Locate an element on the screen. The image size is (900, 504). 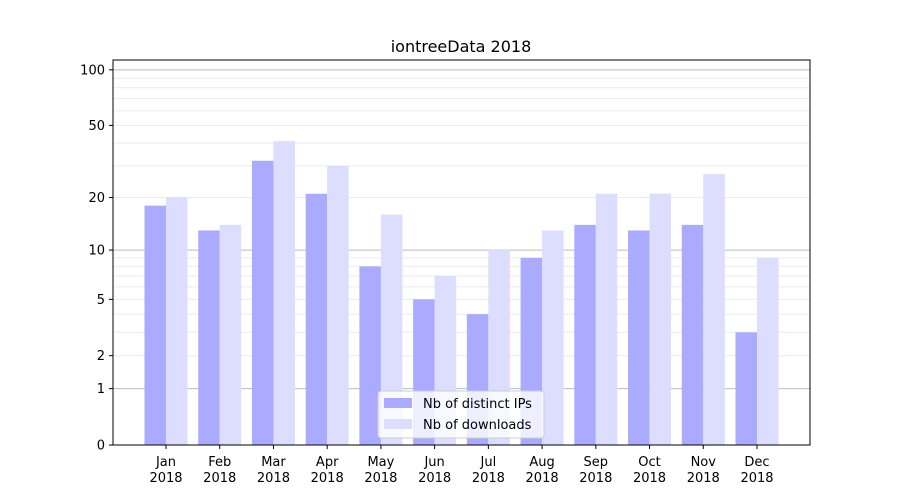
x-tick-label: Feb is located at coordinates (219, 462).